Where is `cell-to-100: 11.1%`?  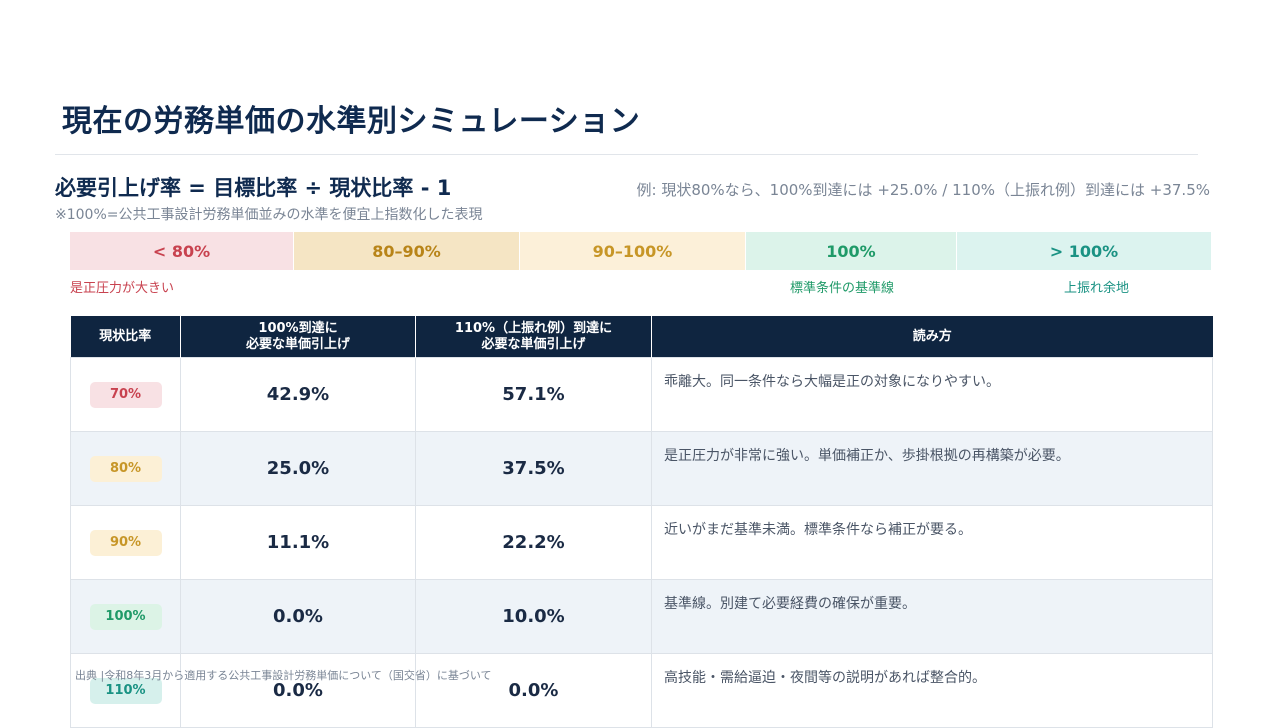
cell-to-100: 11.1% is located at coordinates (298, 542).